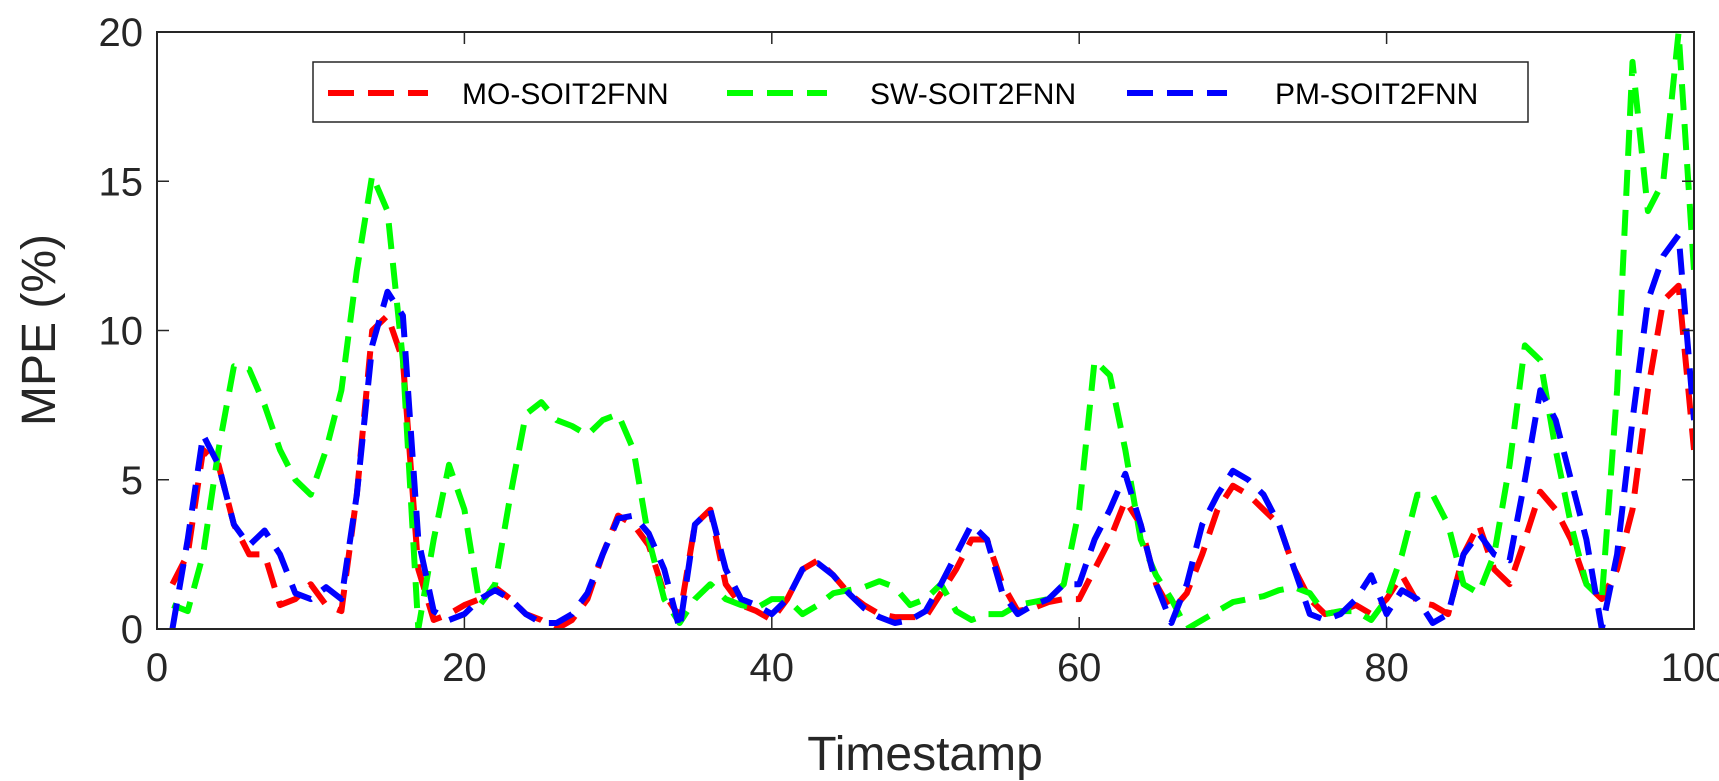 Image resolution: width=1719 pixels, height=781 pixels. I want to click on y-tick-label: 0, so click(132, 630).